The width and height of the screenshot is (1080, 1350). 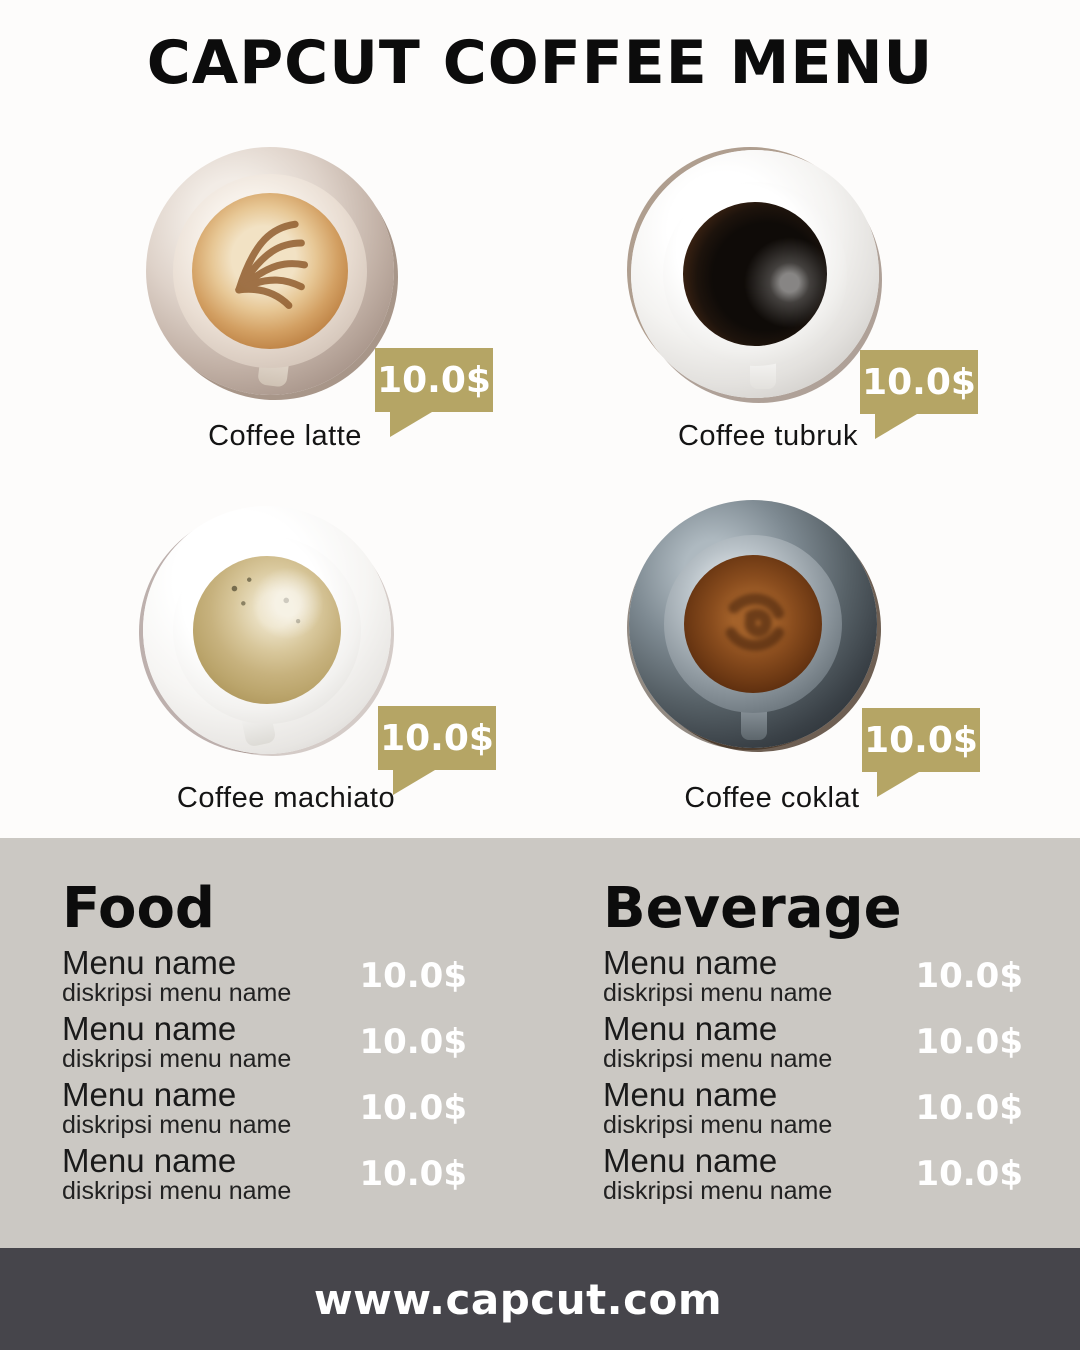 I want to click on coffee-latte-photo, so click(x=270, y=271).